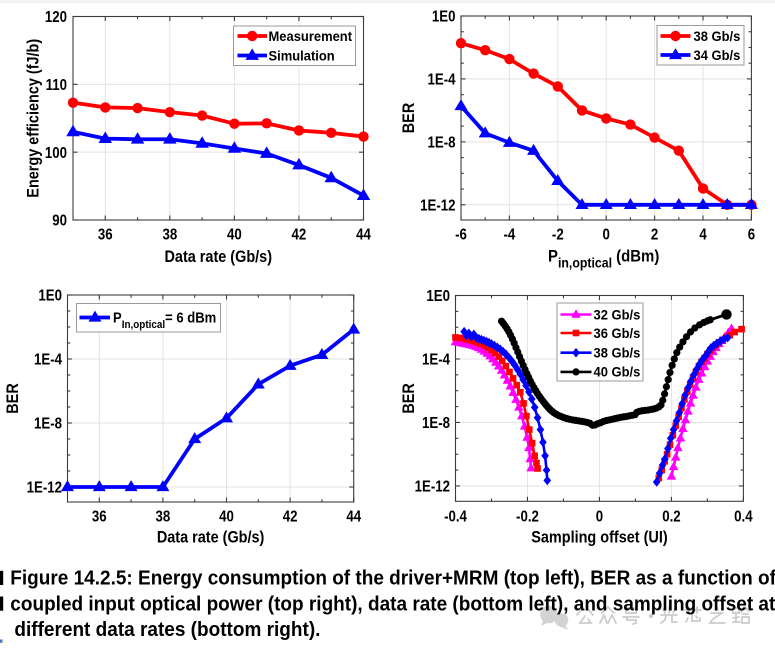  Describe the element at coordinates (56, 85) in the screenshot. I see `svg-text: 110` at that location.